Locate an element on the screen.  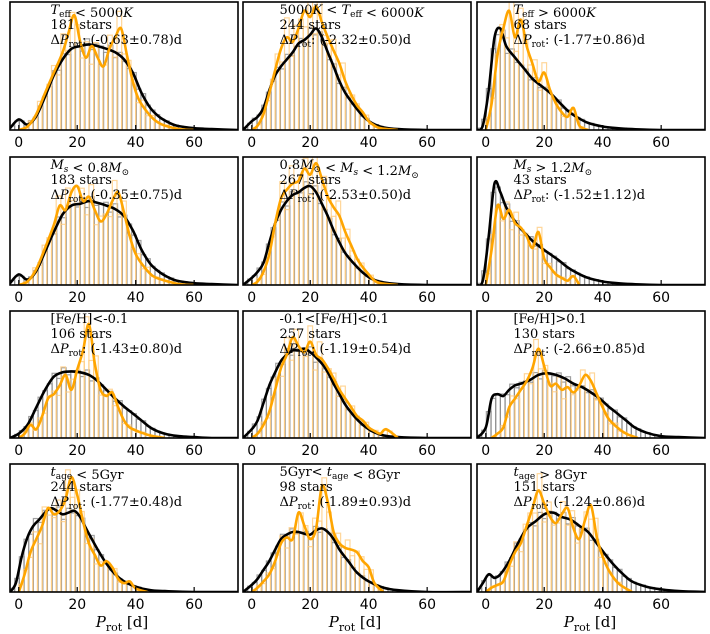
annotation-star-count: 183 stars is located at coordinates (80, 180).